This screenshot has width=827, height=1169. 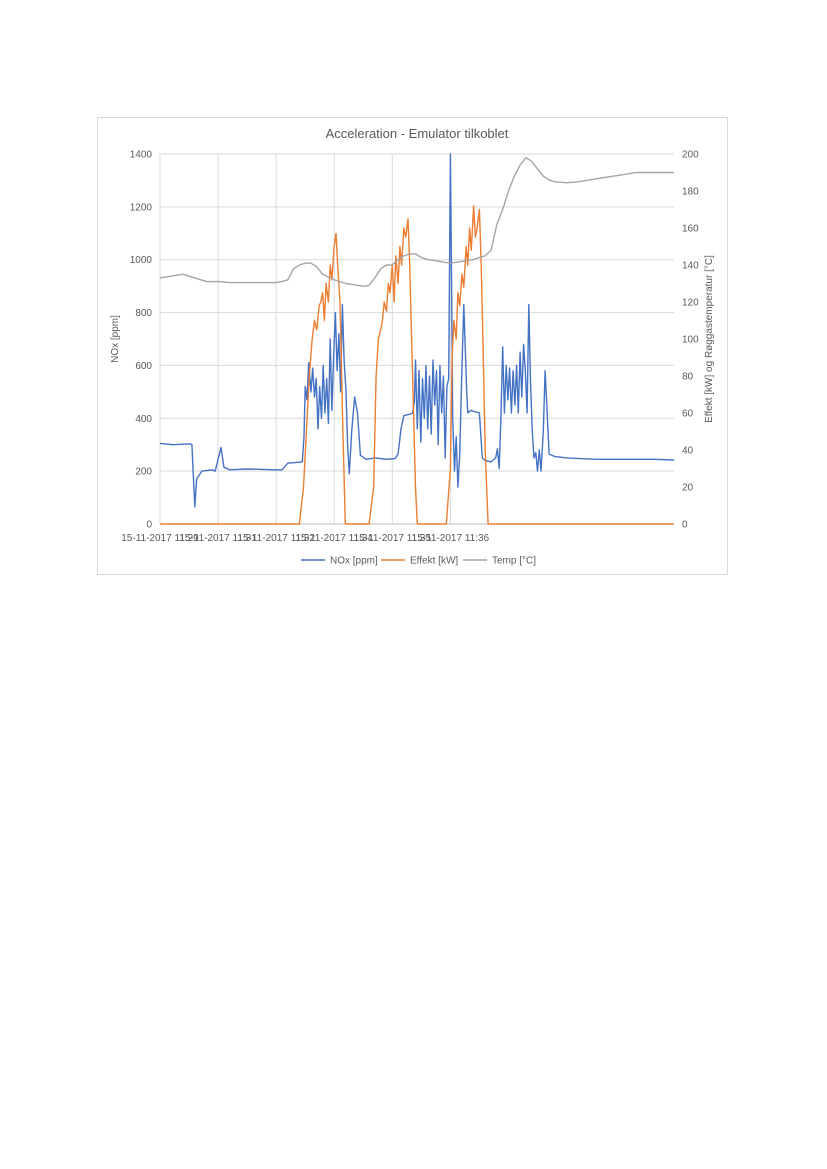 What do you see at coordinates (434, 561) in the screenshot?
I see `legend-label: Effekt [kW]` at bounding box center [434, 561].